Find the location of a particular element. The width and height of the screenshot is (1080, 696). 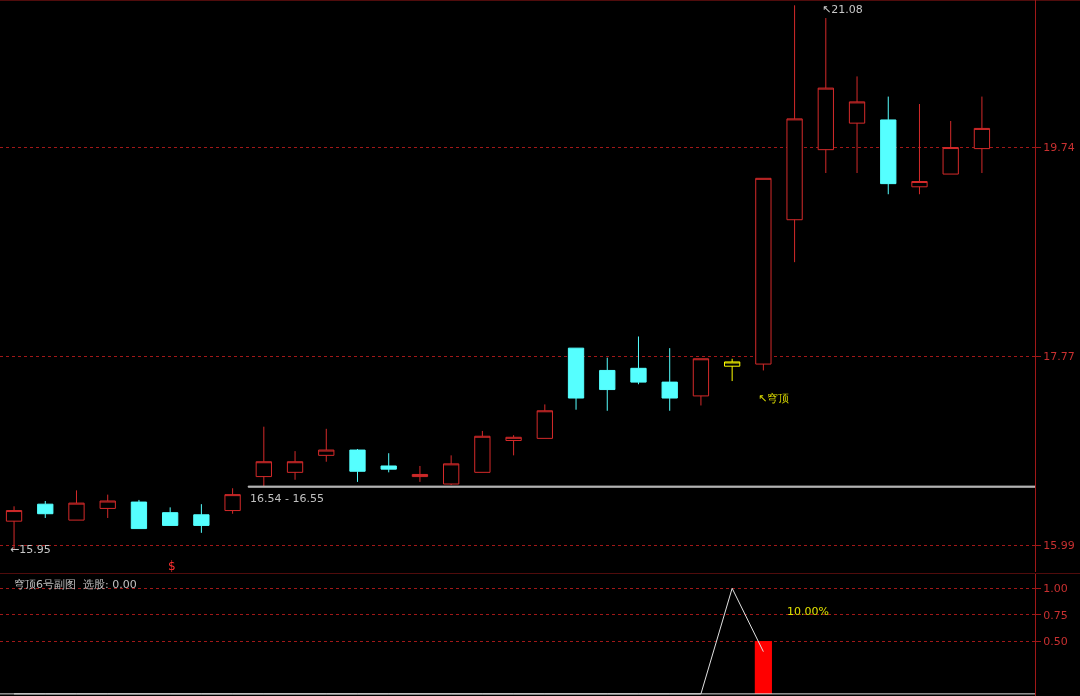

y-tick-label: 15.99 is located at coordinates (1059, 546).